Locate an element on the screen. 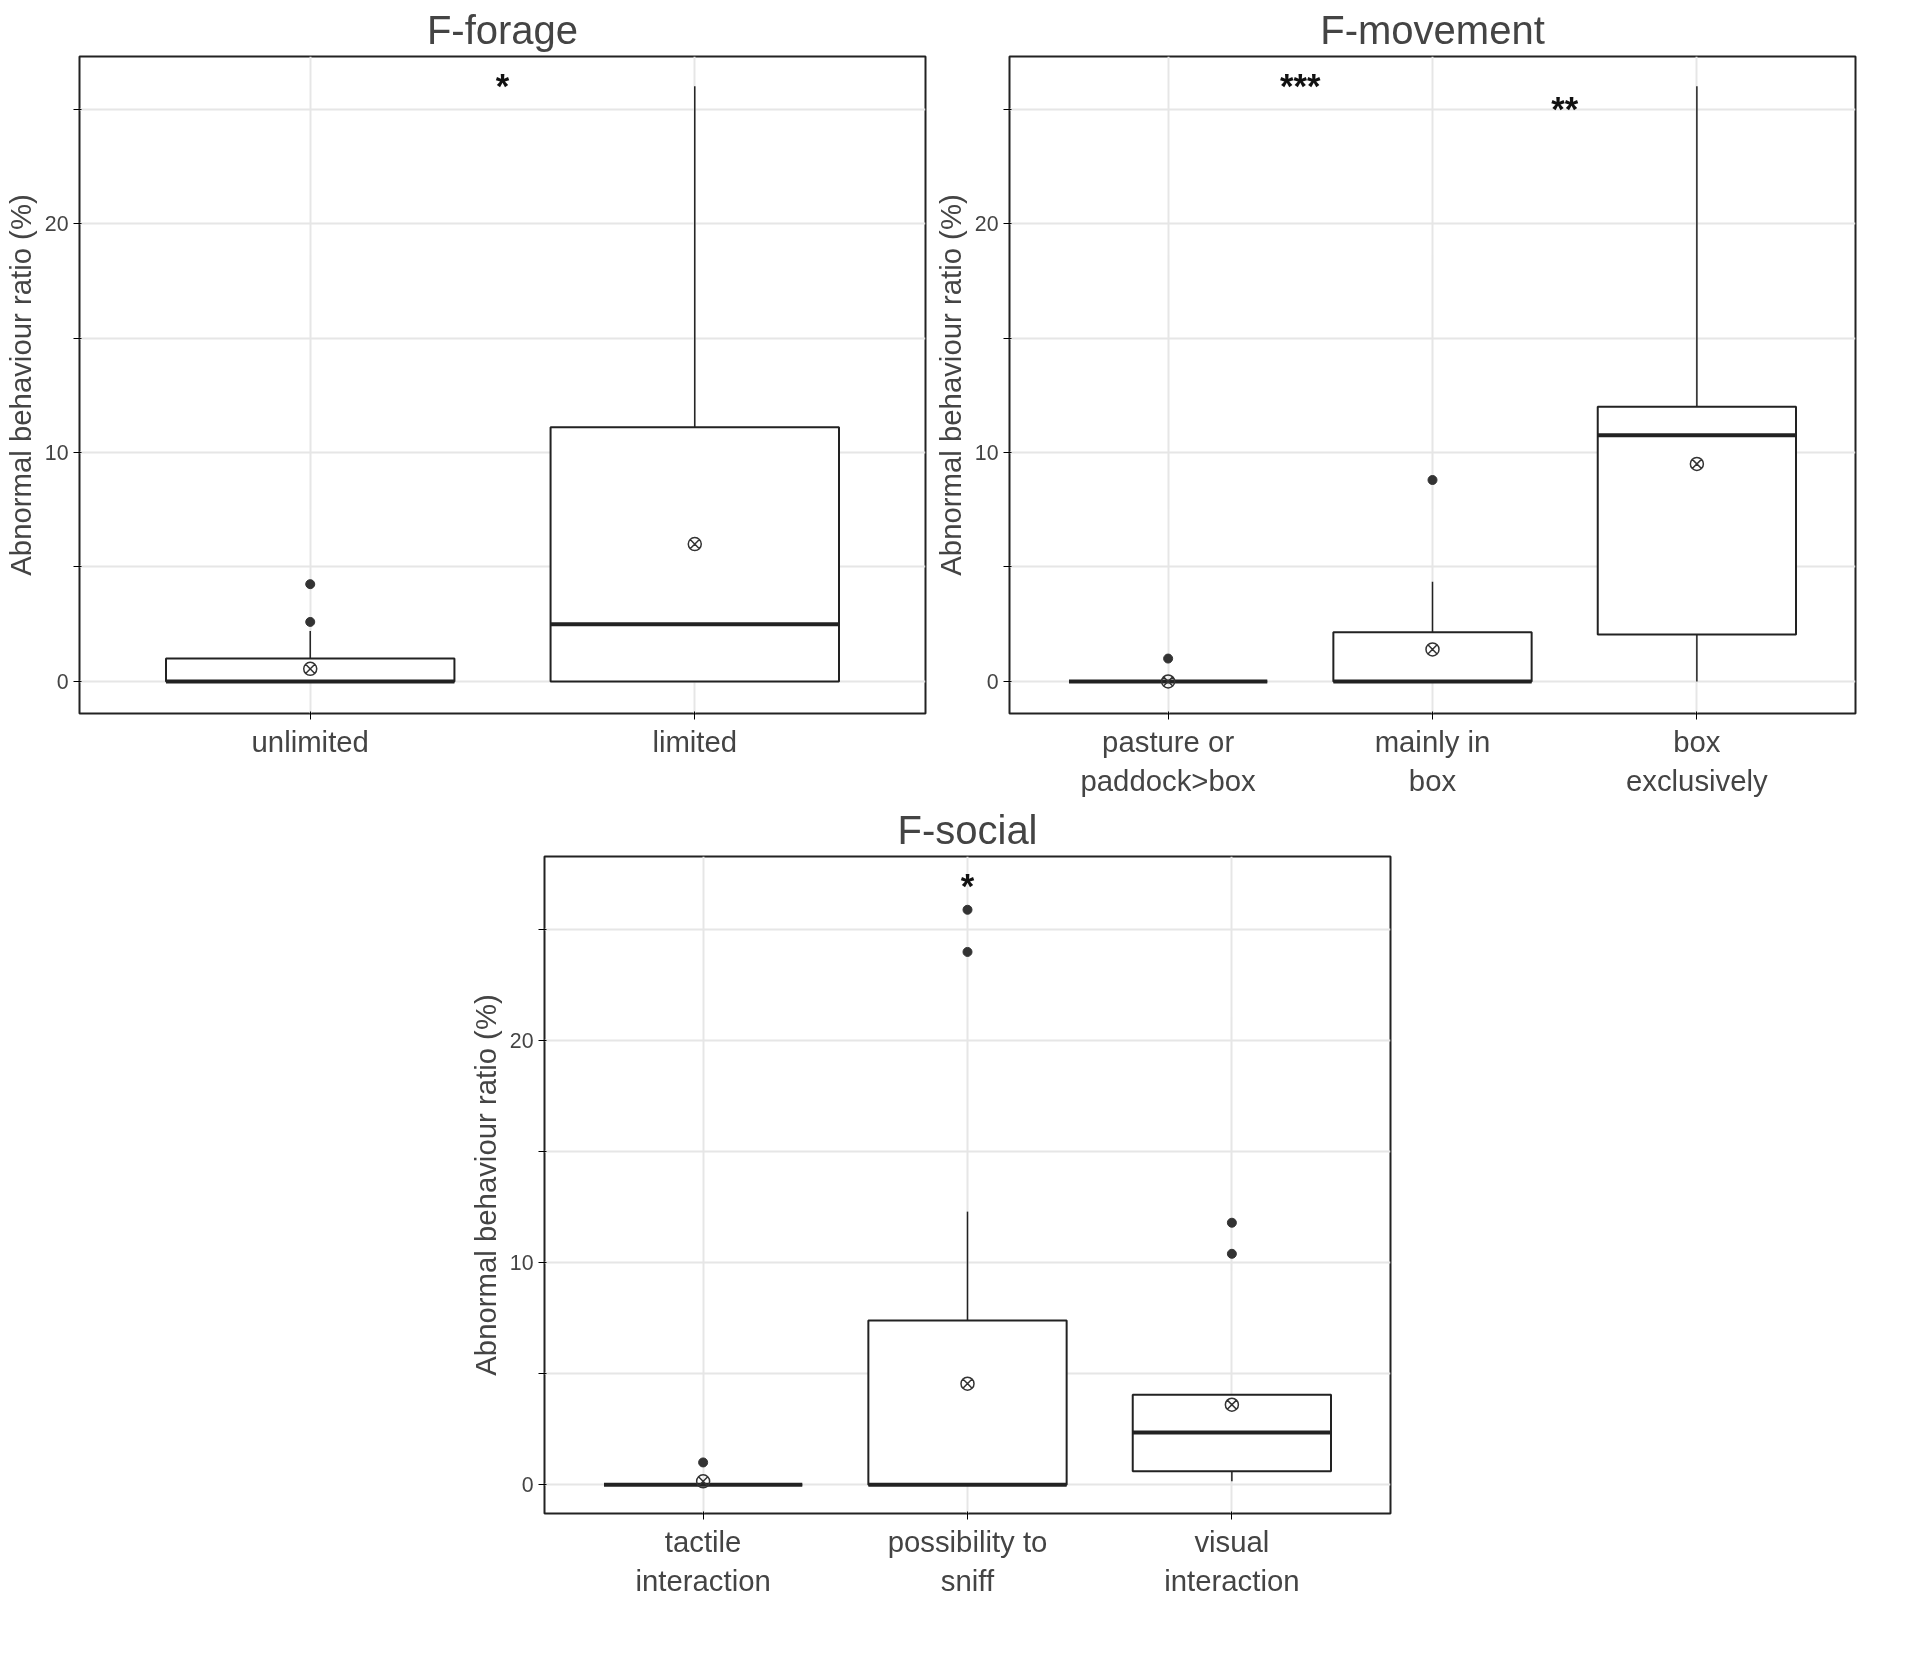 The image size is (1907, 1677). x-tick-label: tactile interaction is located at coordinates (703, 1561).